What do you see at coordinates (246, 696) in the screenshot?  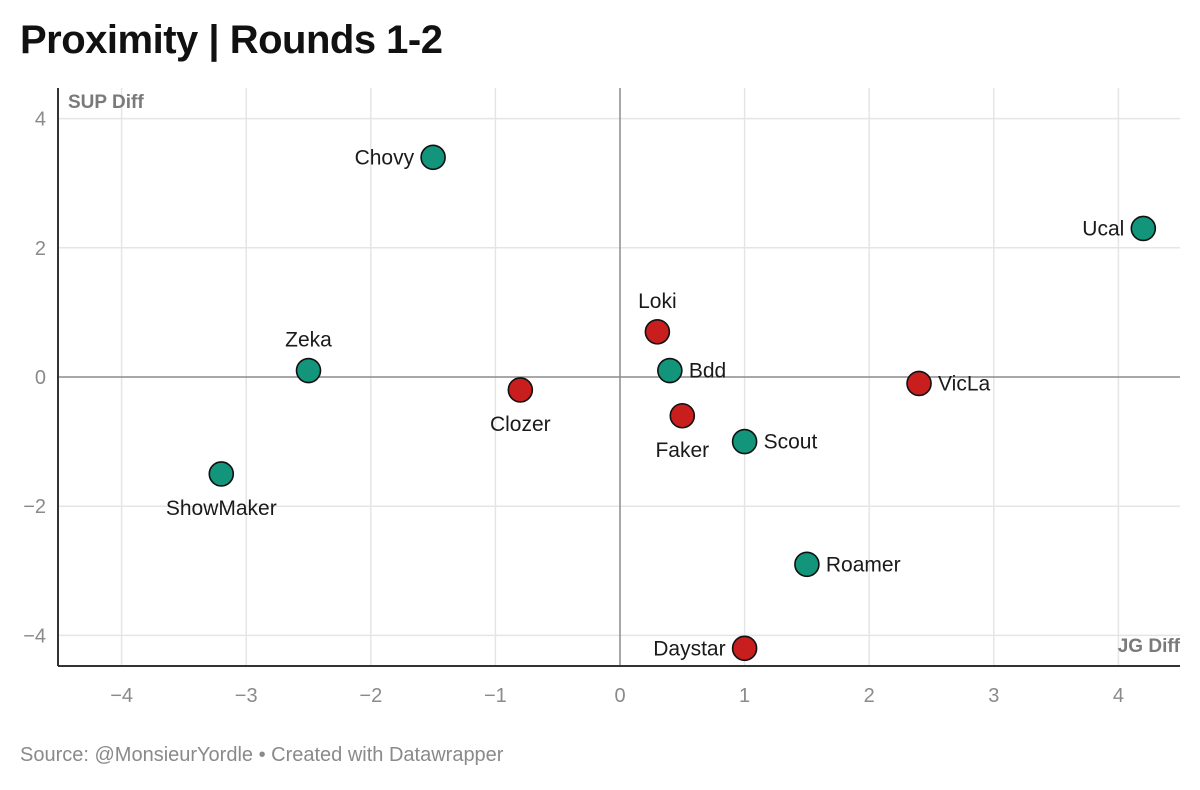 I see `x-tick-label: −3` at bounding box center [246, 696].